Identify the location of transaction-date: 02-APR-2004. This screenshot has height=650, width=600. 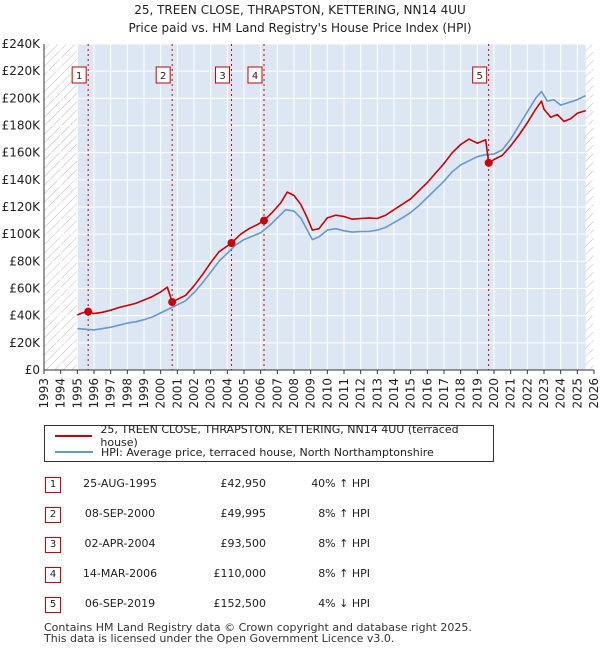
(120, 543).